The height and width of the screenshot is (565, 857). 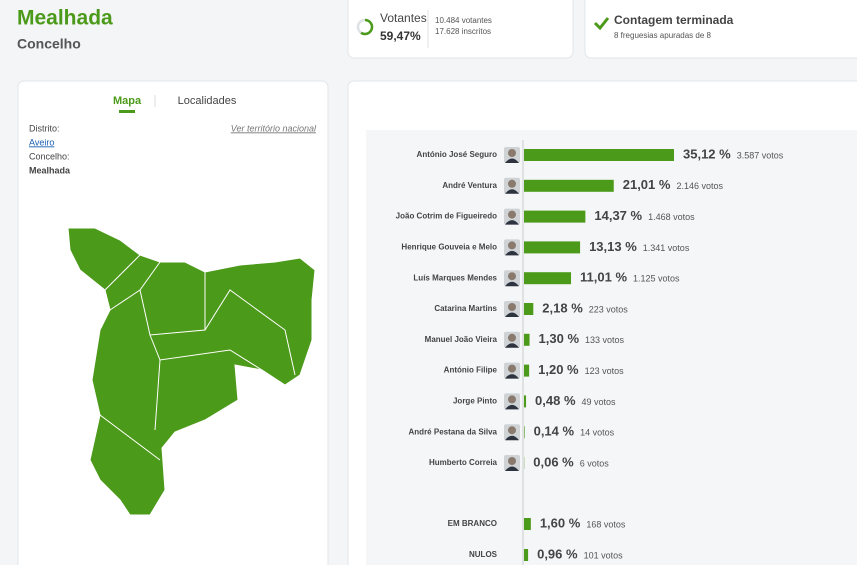 I want to click on candidate-name: André Pestana da Silva, so click(x=453, y=431).